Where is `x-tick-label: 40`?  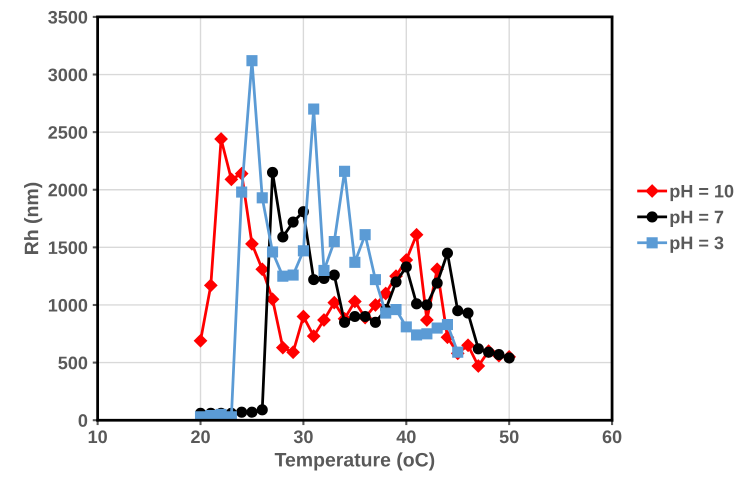
x-tick-label: 40 is located at coordinates (406, 437).